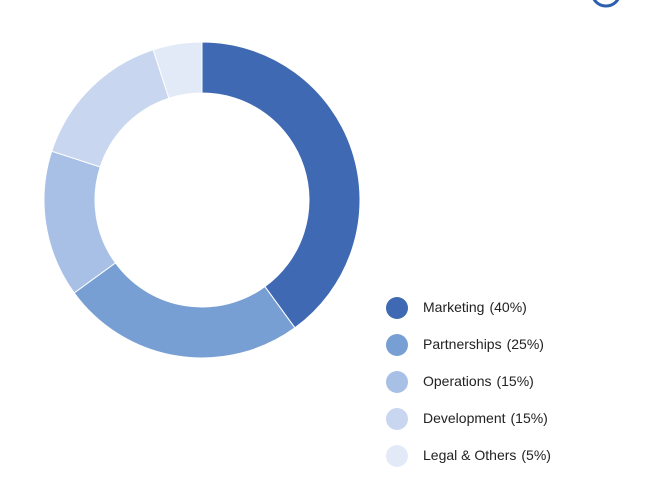 This screenshot has height=488, width=656. I want to click on legend-label: Partnerships (25%), so click(483, 344).